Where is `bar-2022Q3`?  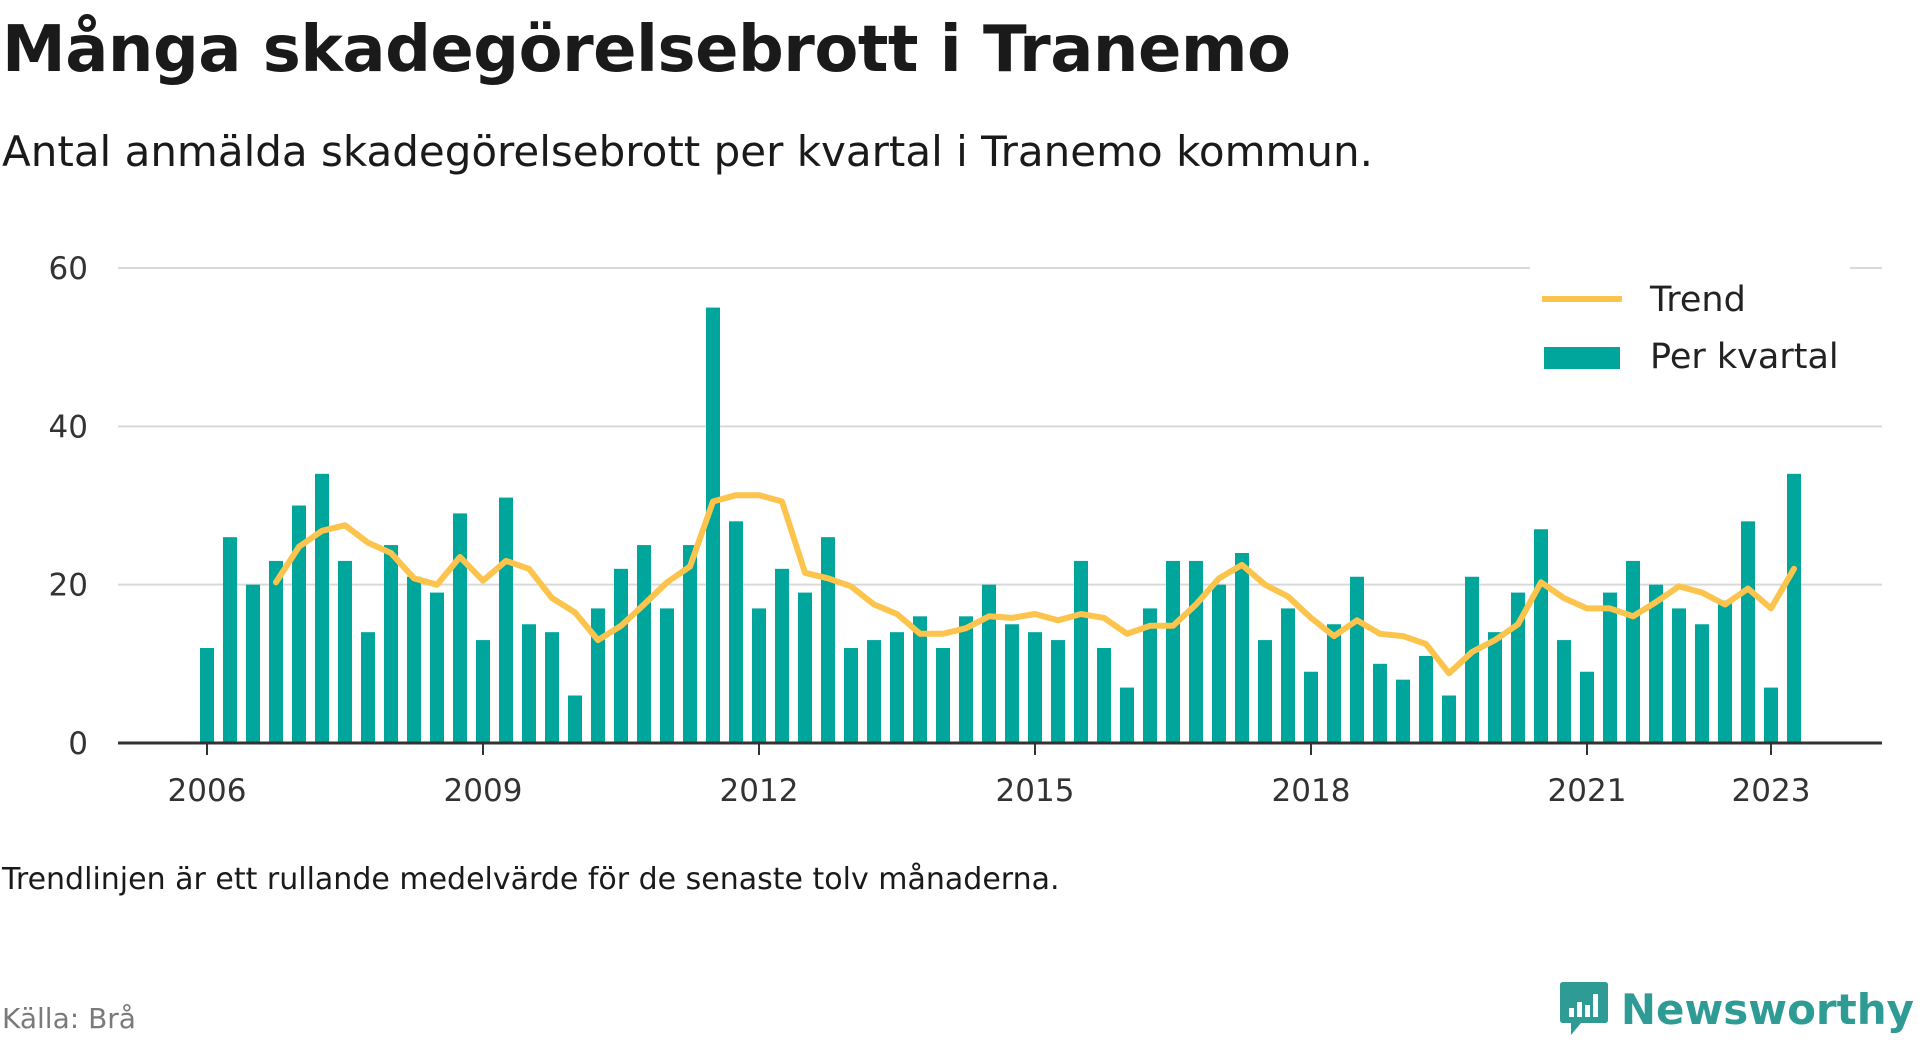 bar-2022Q3 is located at coordinates (1725, 671).